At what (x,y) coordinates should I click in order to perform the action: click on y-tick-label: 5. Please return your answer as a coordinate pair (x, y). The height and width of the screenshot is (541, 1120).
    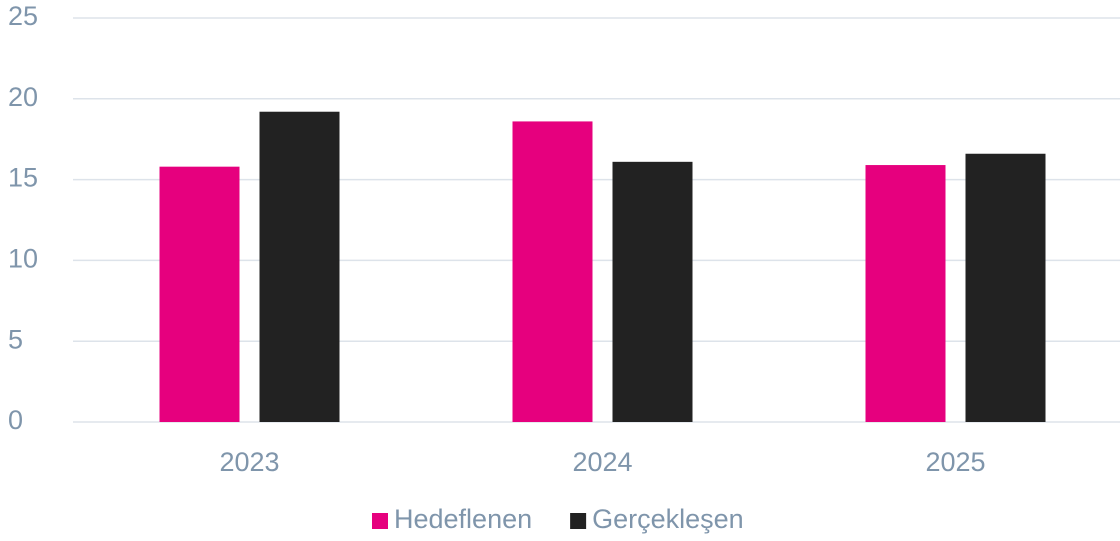
    Looking at the image, I should click on (15, 339).